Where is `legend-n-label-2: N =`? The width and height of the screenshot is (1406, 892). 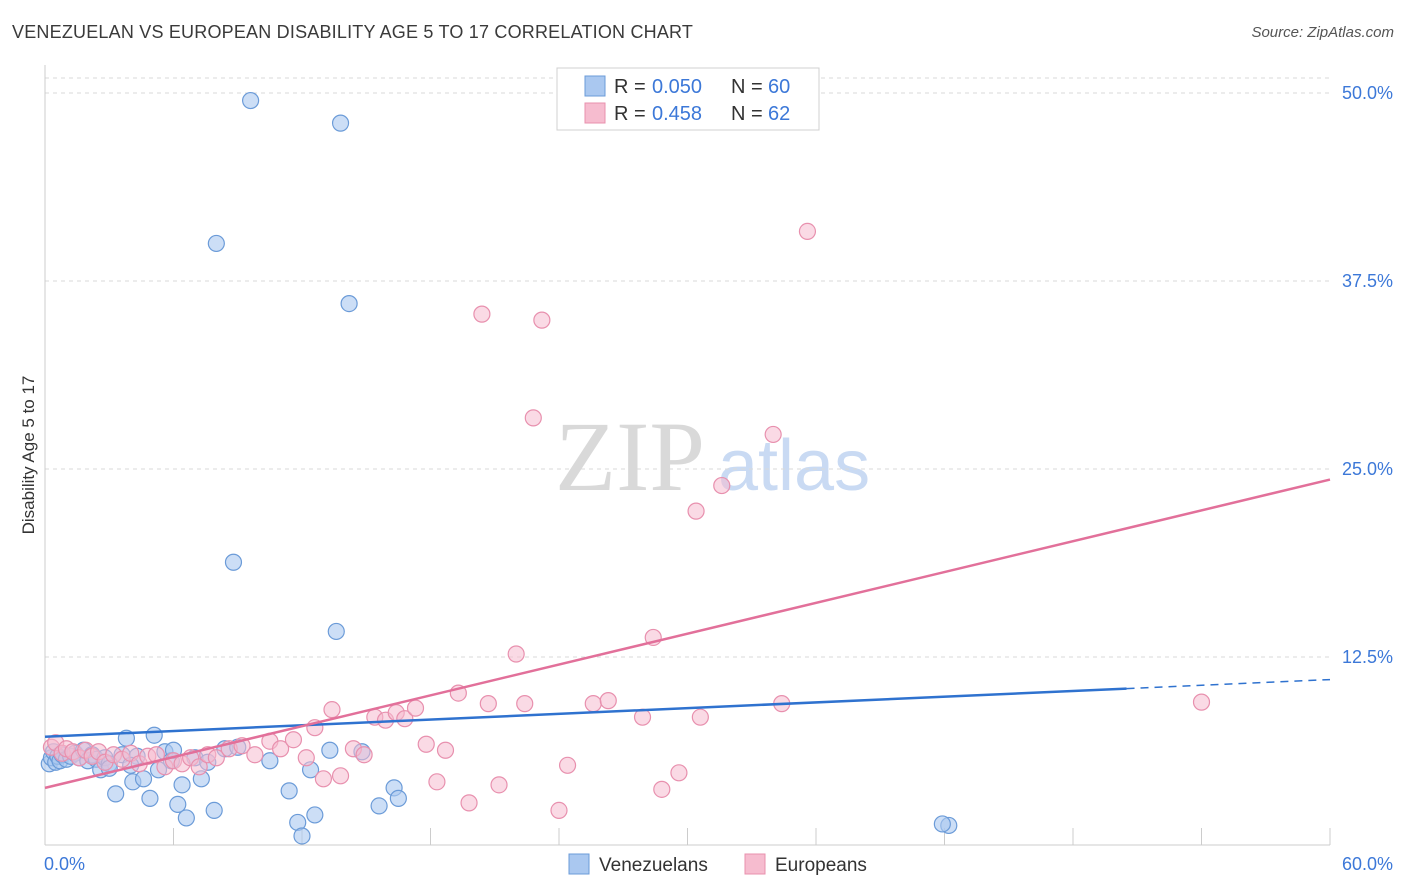
legend-n-label-2: N = is located at coordinates (747, 114).